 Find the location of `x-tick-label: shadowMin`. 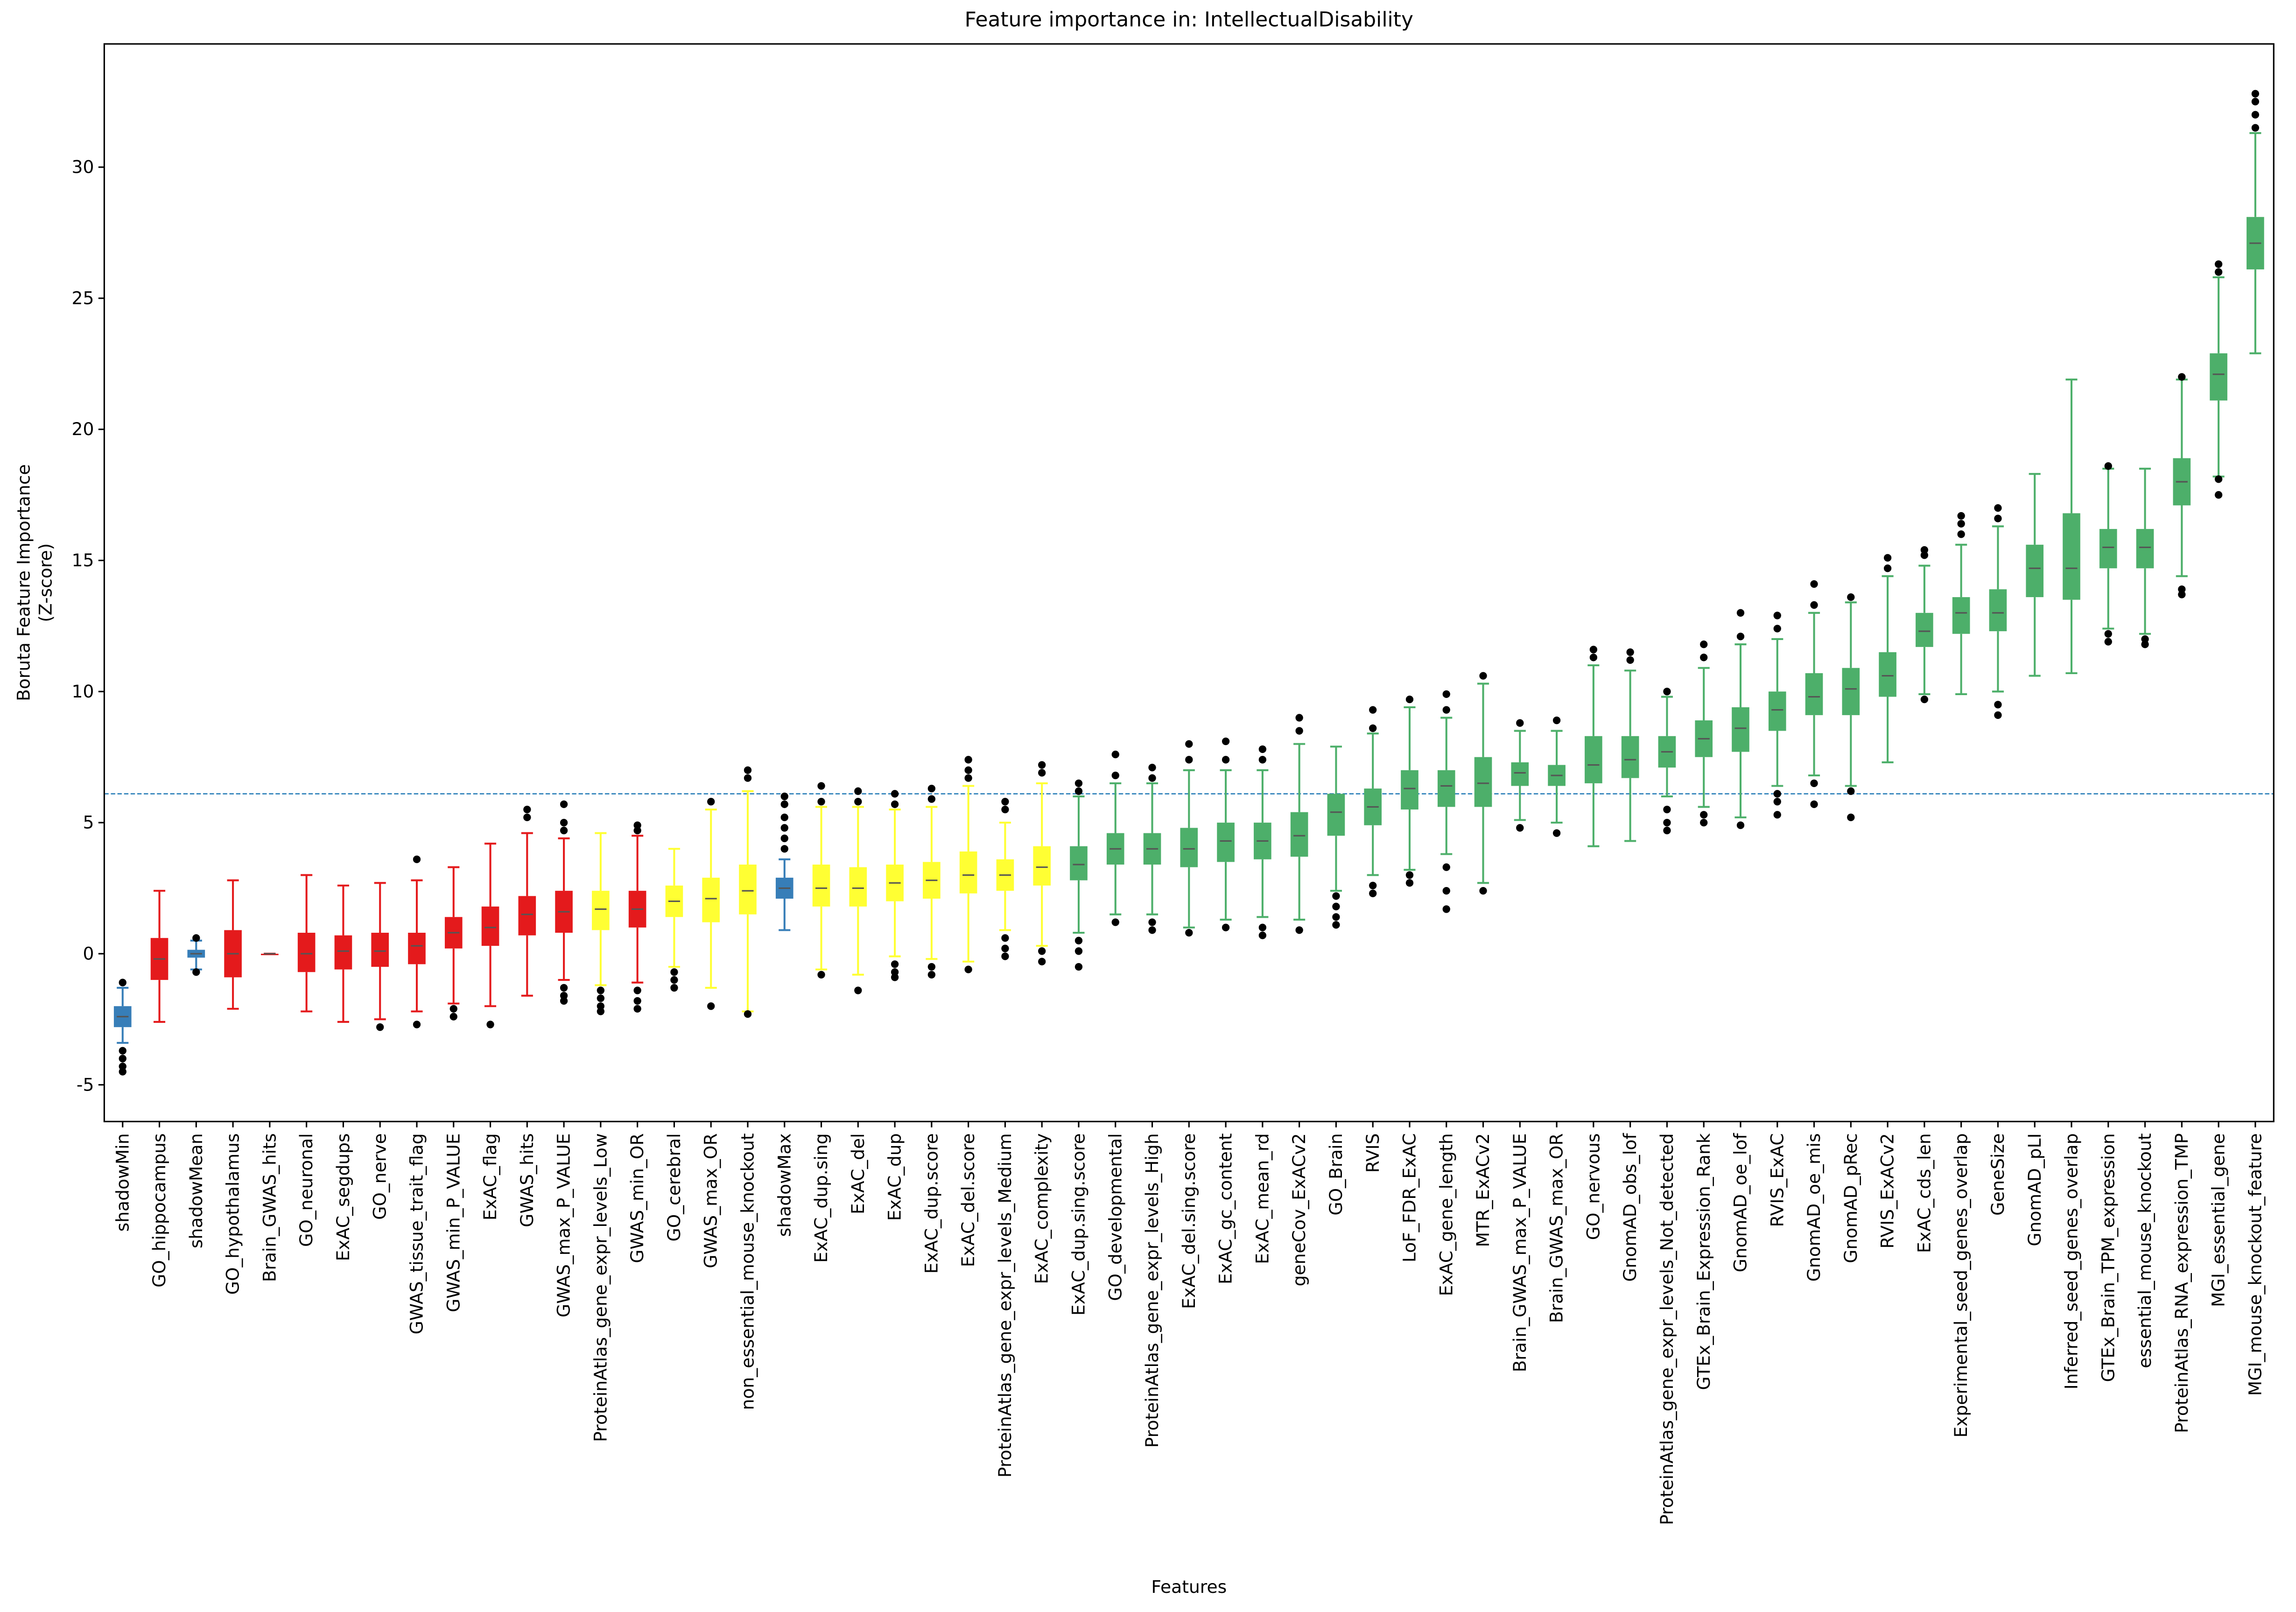

x-tick-label: shadowMin is located at coordinates (122, 1182).